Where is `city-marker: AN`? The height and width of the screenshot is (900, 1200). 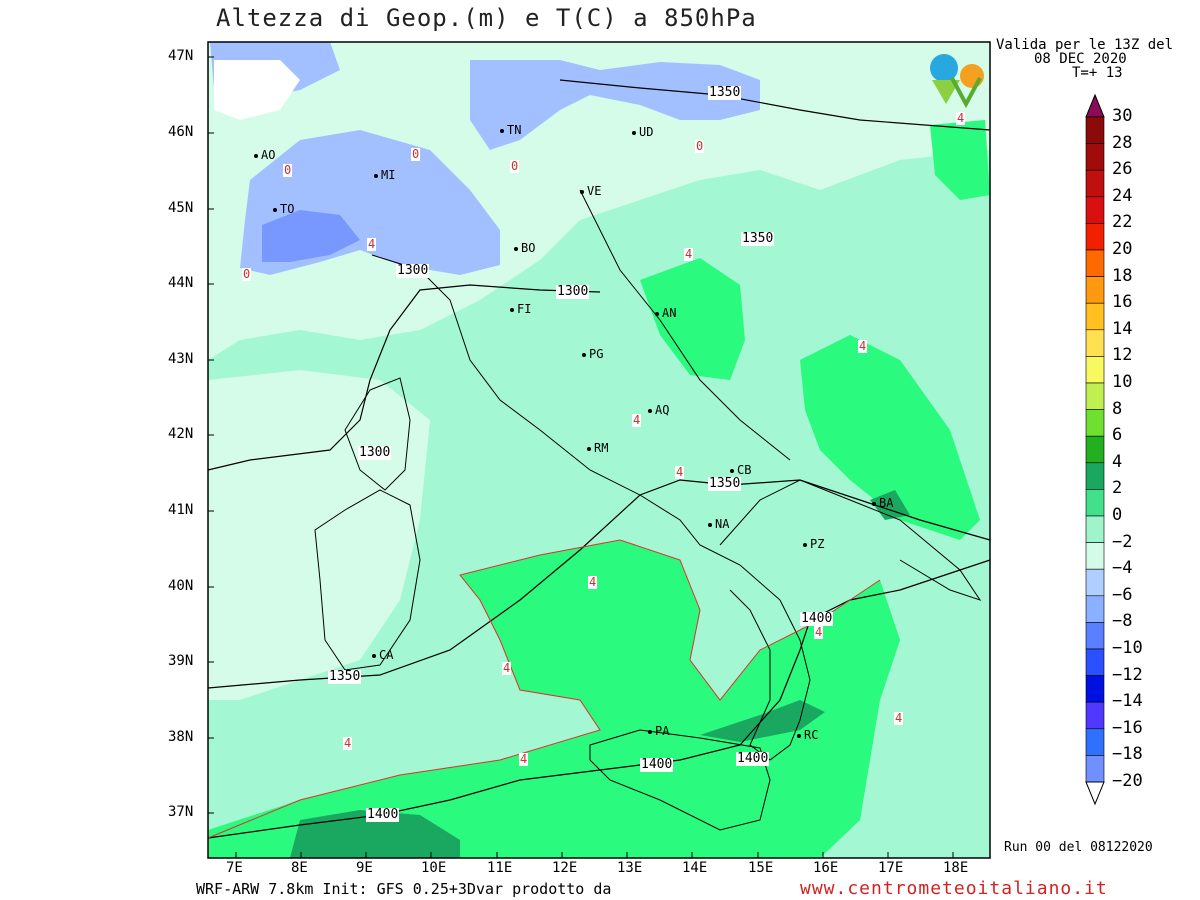
city-marker: AN is located at coordinates (665, 313).